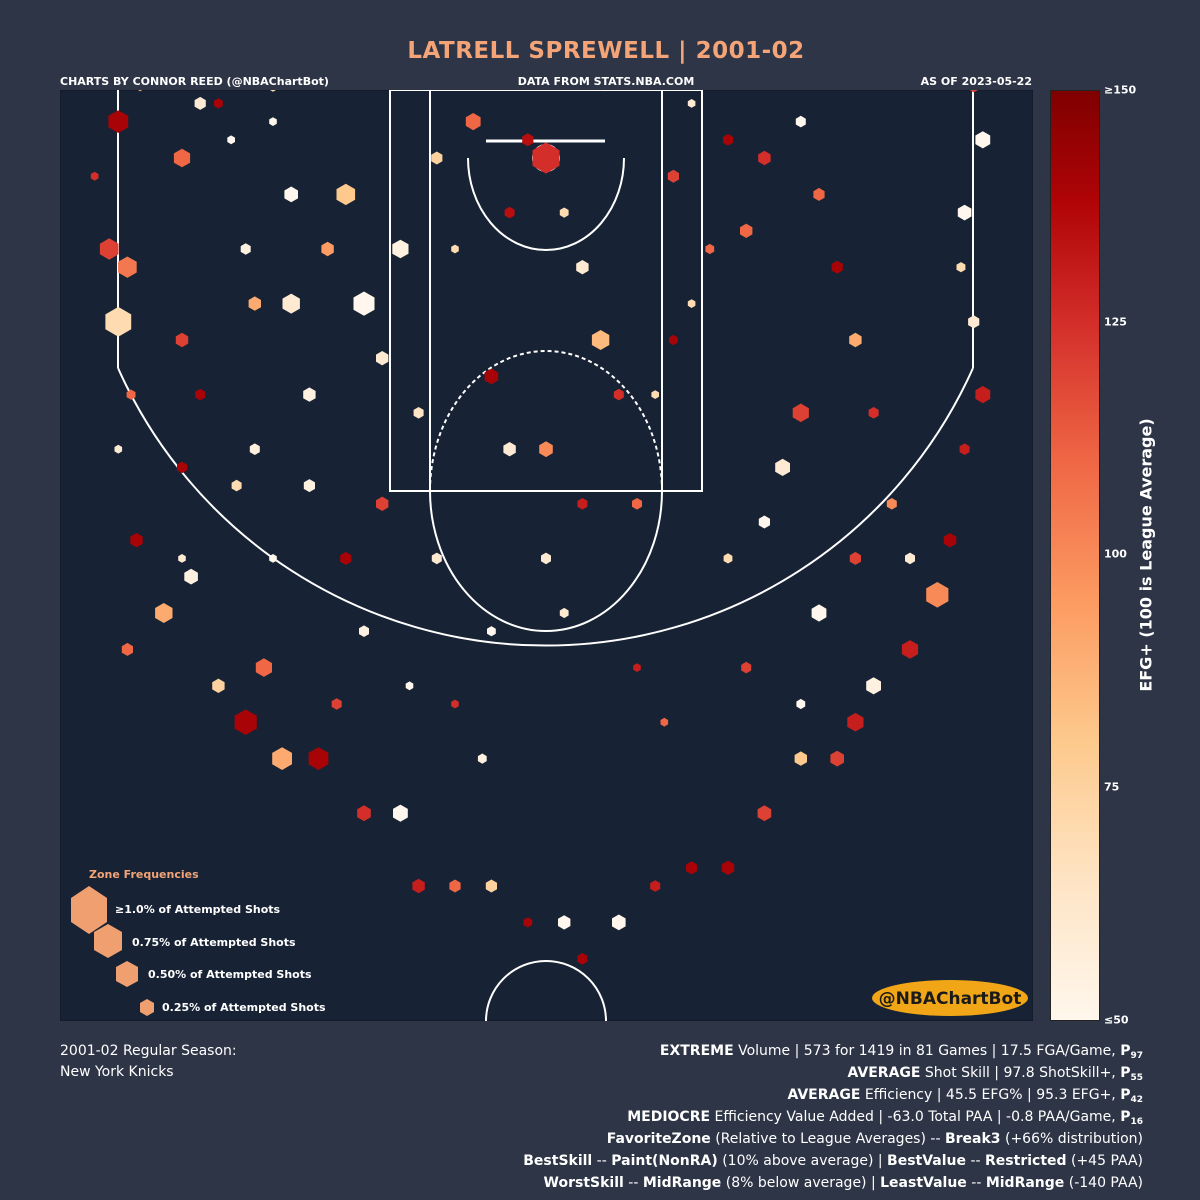  Describe the element at coordinates (1136, 1078) in the screenshot. I see `stat-skill-percentile: 55` at that location.